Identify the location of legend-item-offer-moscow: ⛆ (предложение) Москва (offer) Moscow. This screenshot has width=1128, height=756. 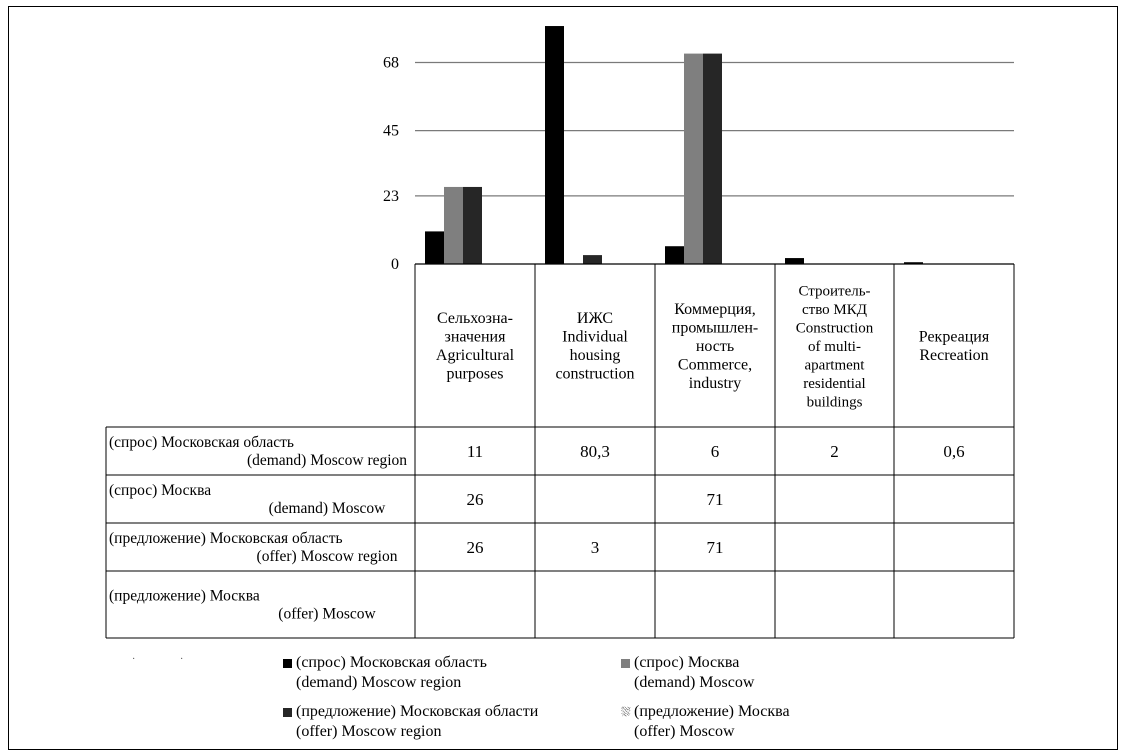
(705, 722).